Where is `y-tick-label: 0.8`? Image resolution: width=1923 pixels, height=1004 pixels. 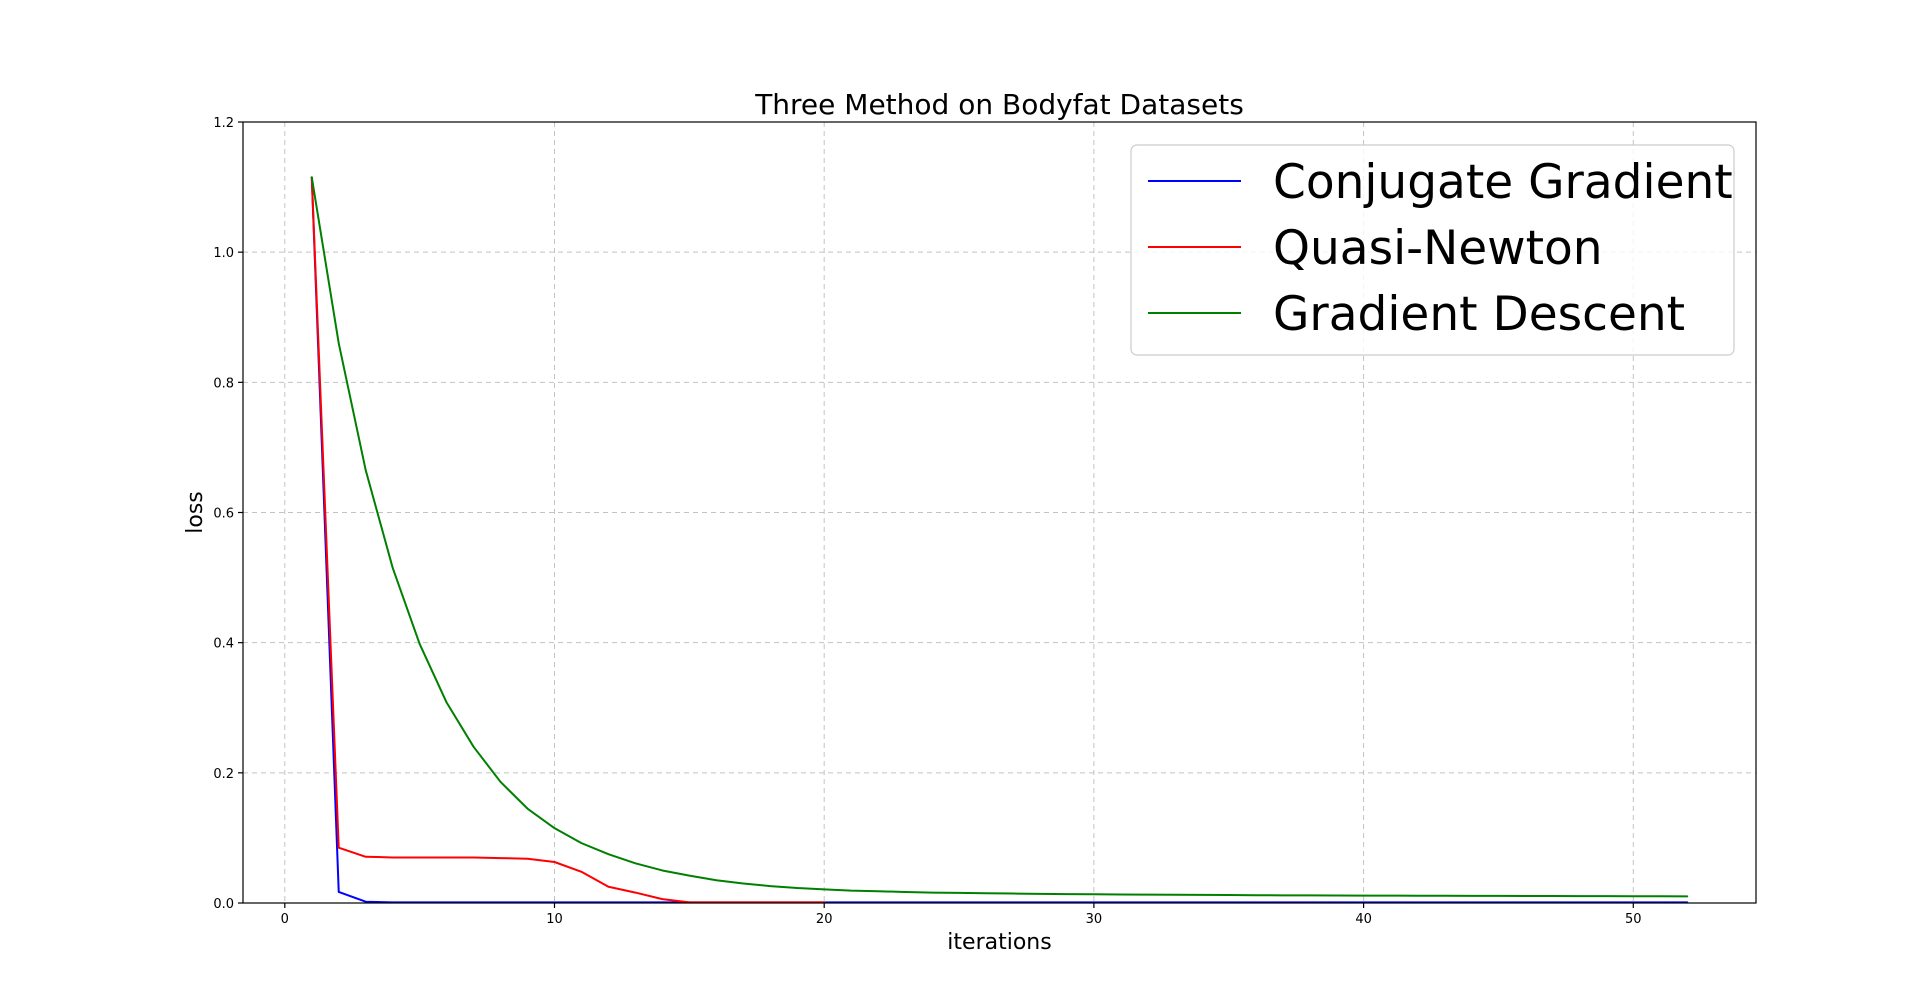
y-tick-label: 0.8 is located at coordinates (223, 383).